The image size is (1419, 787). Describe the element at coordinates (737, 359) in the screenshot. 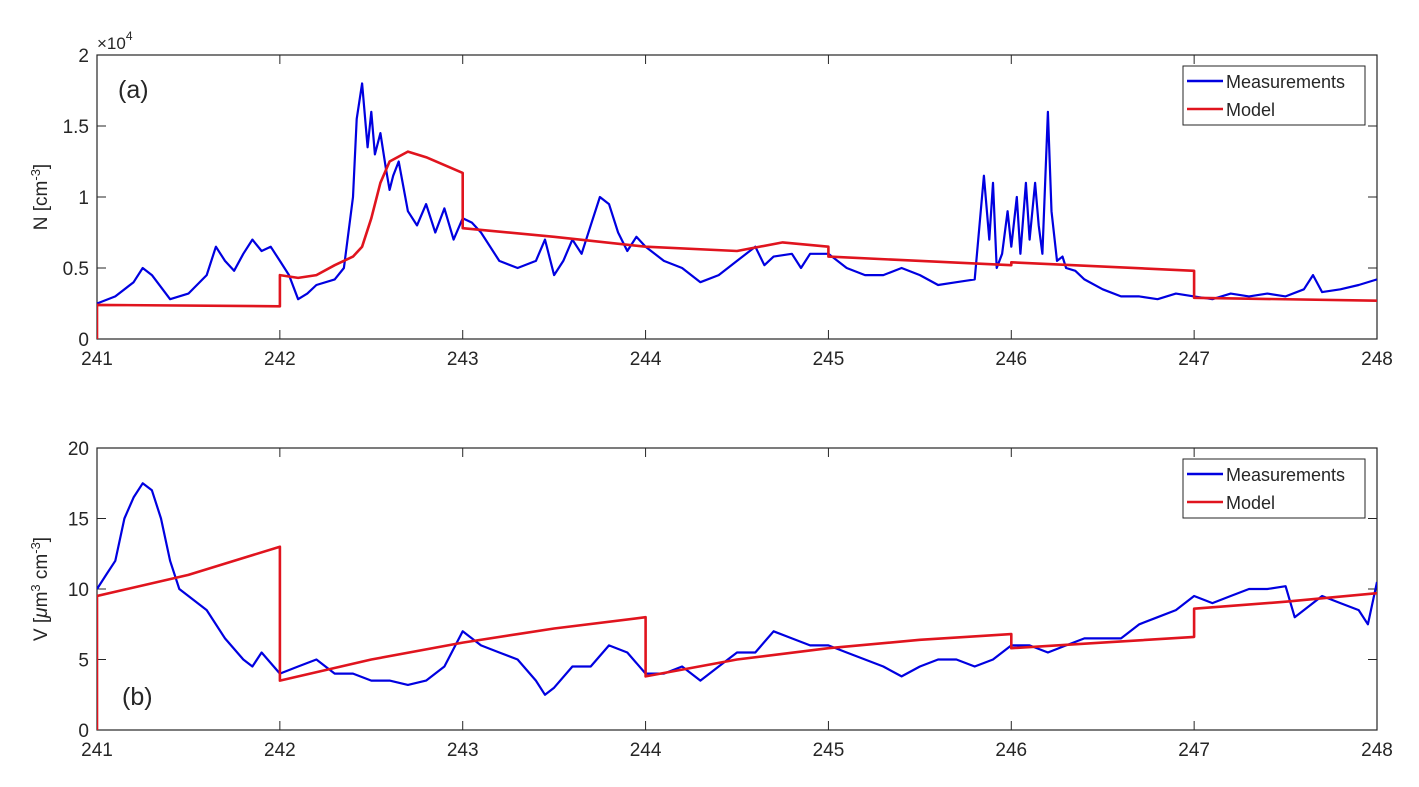

I see `x-tick-labels-a: 241 242 243 244 245 246 247 248` at that location.